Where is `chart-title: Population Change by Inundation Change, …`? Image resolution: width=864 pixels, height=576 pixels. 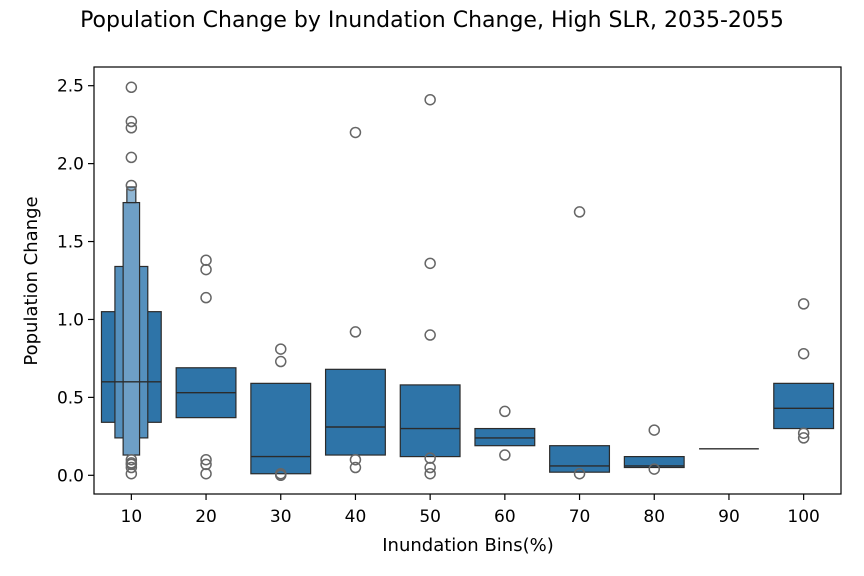 chart-title: Population Change by Inundation Change, … is located at coordinates (432, 20).